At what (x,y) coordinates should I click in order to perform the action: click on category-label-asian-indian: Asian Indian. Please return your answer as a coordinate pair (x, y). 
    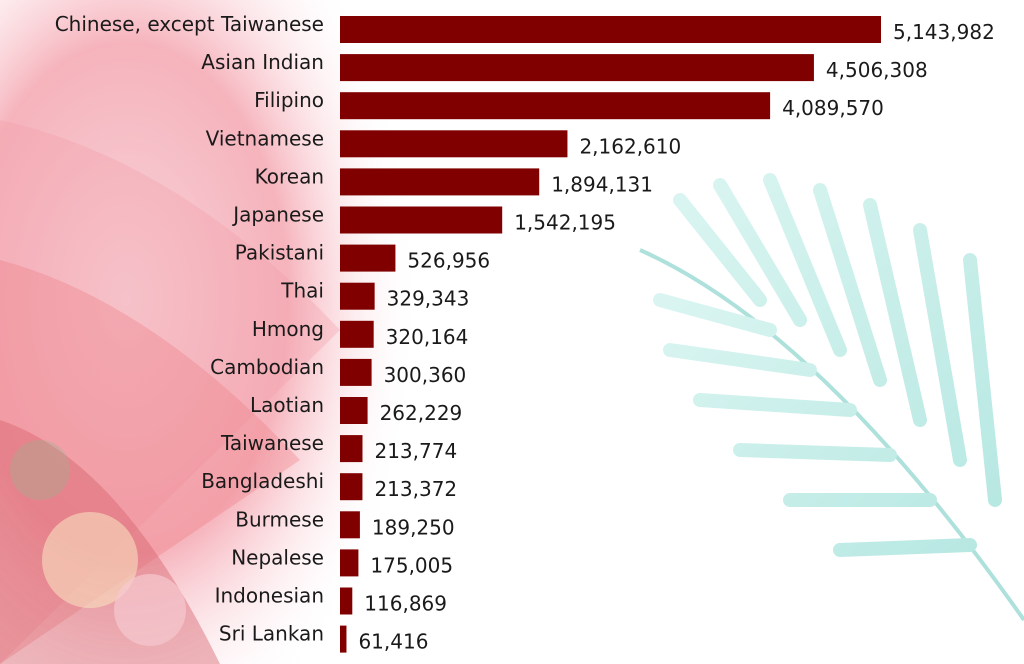
    Looking at the image, I should click on (262, 62).